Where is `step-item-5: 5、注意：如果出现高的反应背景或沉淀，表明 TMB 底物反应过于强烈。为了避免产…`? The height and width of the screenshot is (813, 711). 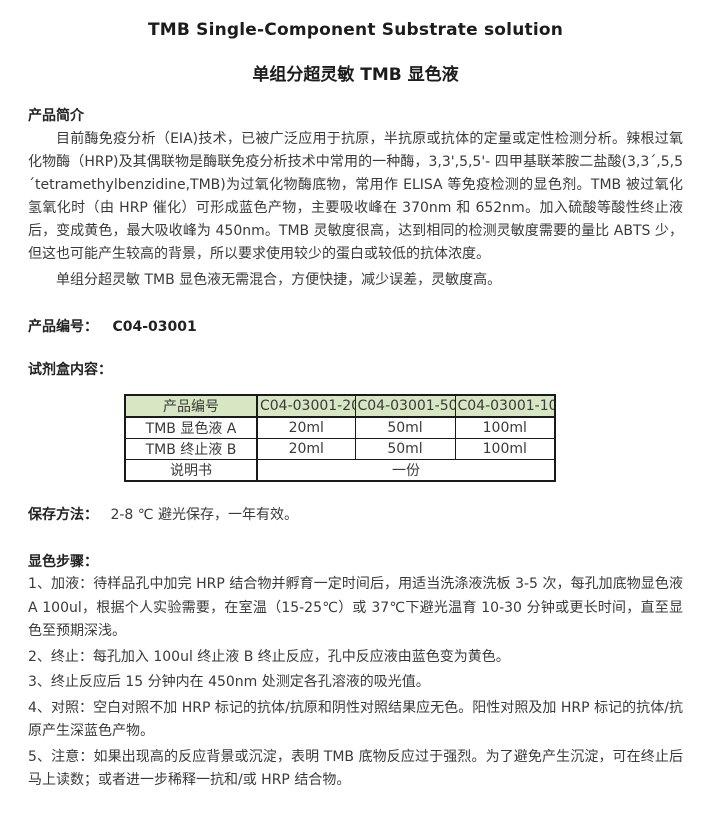 step-item-5: 5、注意：如果出现高的反应背景或沉淀，表明 TMB 底物反应过于强烈。为了避免产… is located at coordinates (355, 768).